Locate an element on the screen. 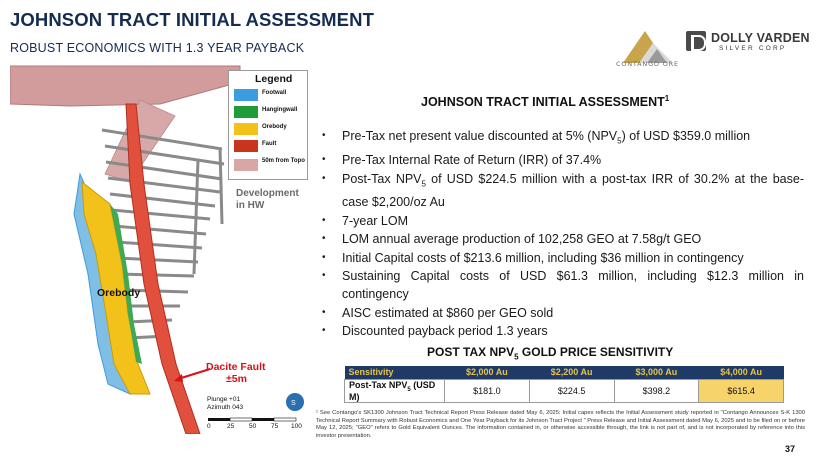  fault-label: Dacite Fault ±5m is located at coordinates (241, 373).